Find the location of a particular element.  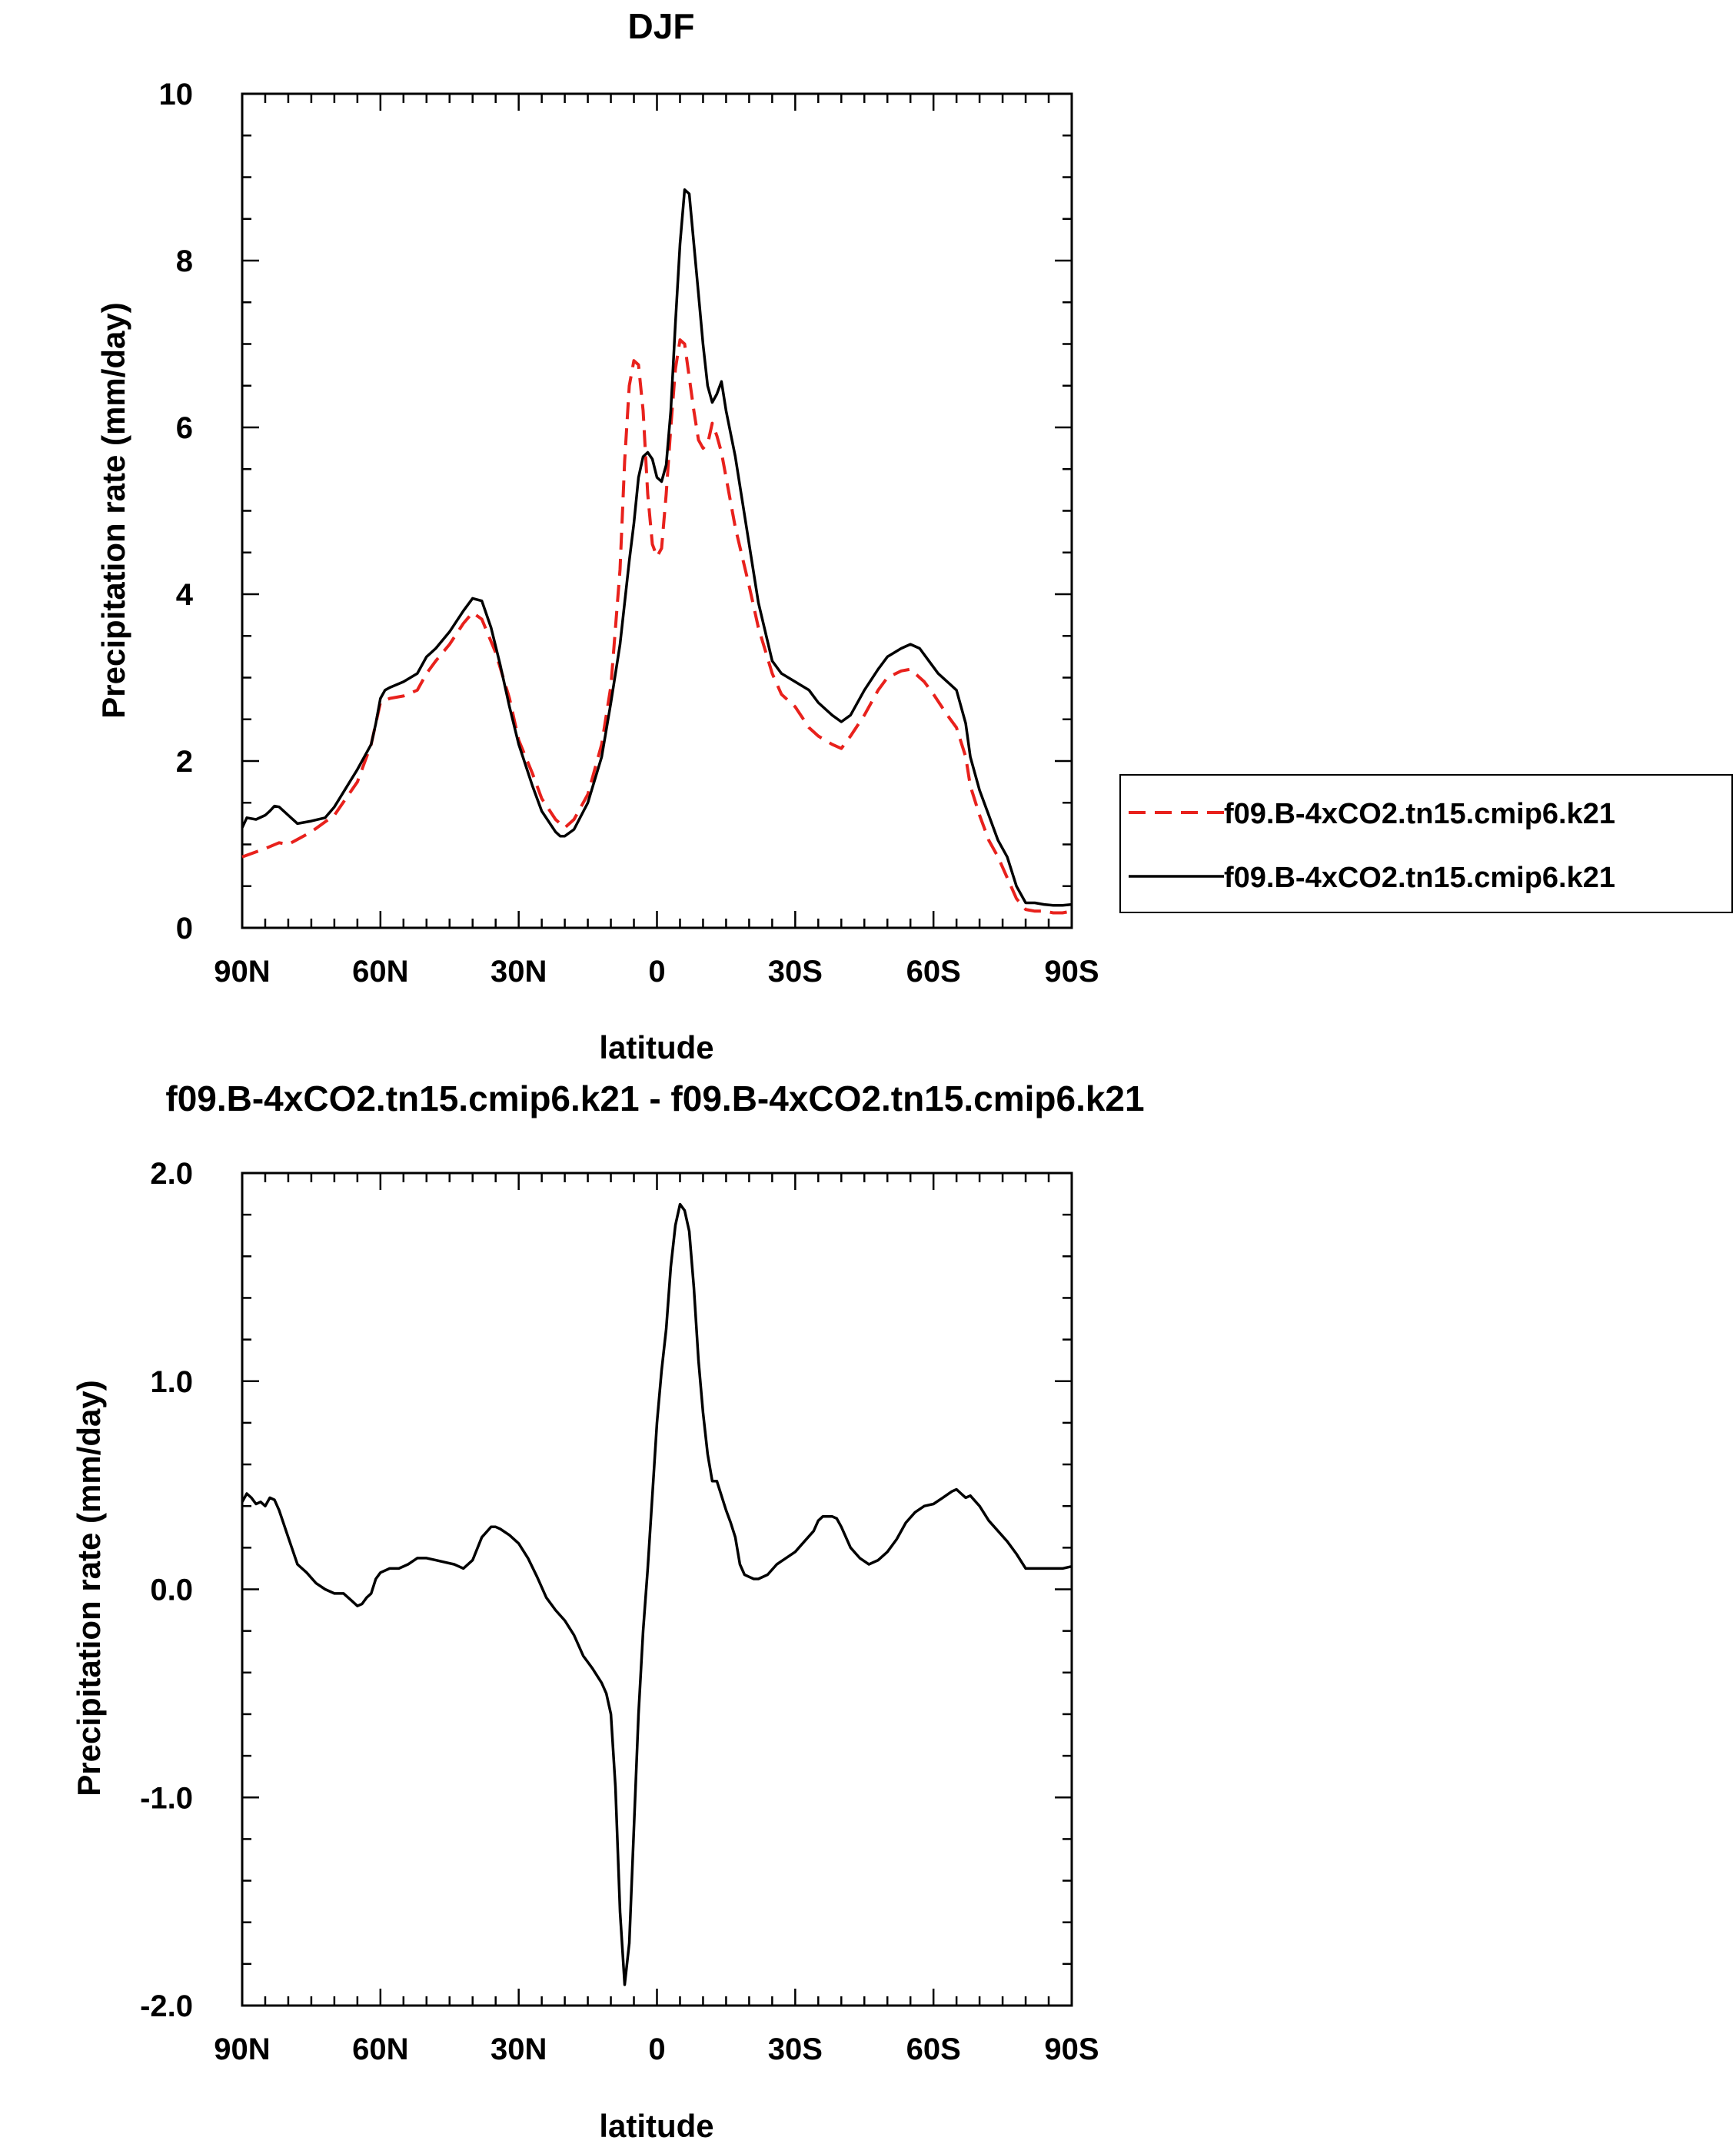

bottom-chart-y-tick-label: -2.0 is located at coordinates (166, 2006).